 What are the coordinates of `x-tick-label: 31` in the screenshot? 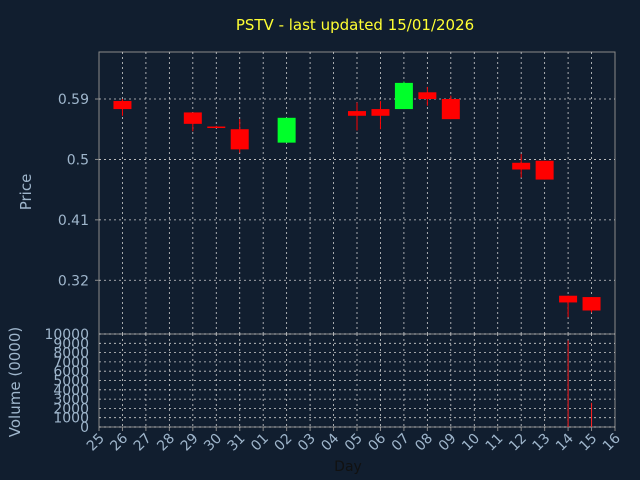 It's located at (237, 443).